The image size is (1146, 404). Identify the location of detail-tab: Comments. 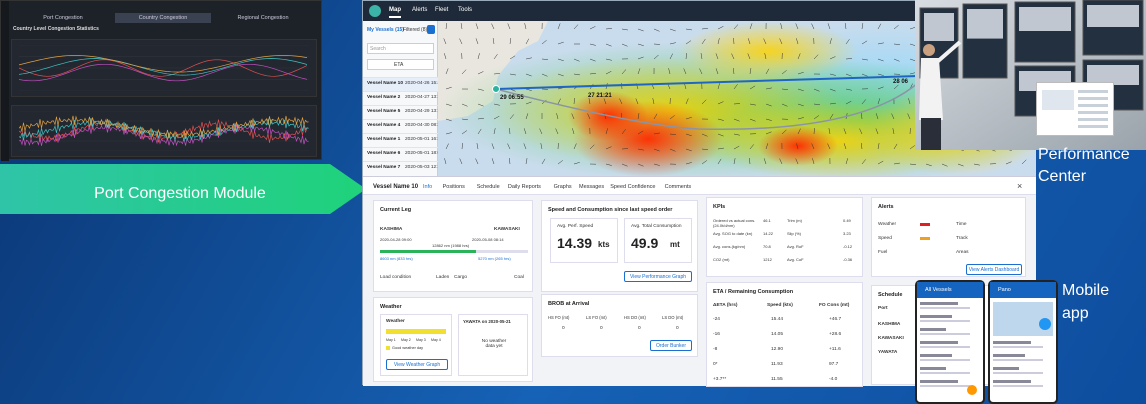
(678, 187).